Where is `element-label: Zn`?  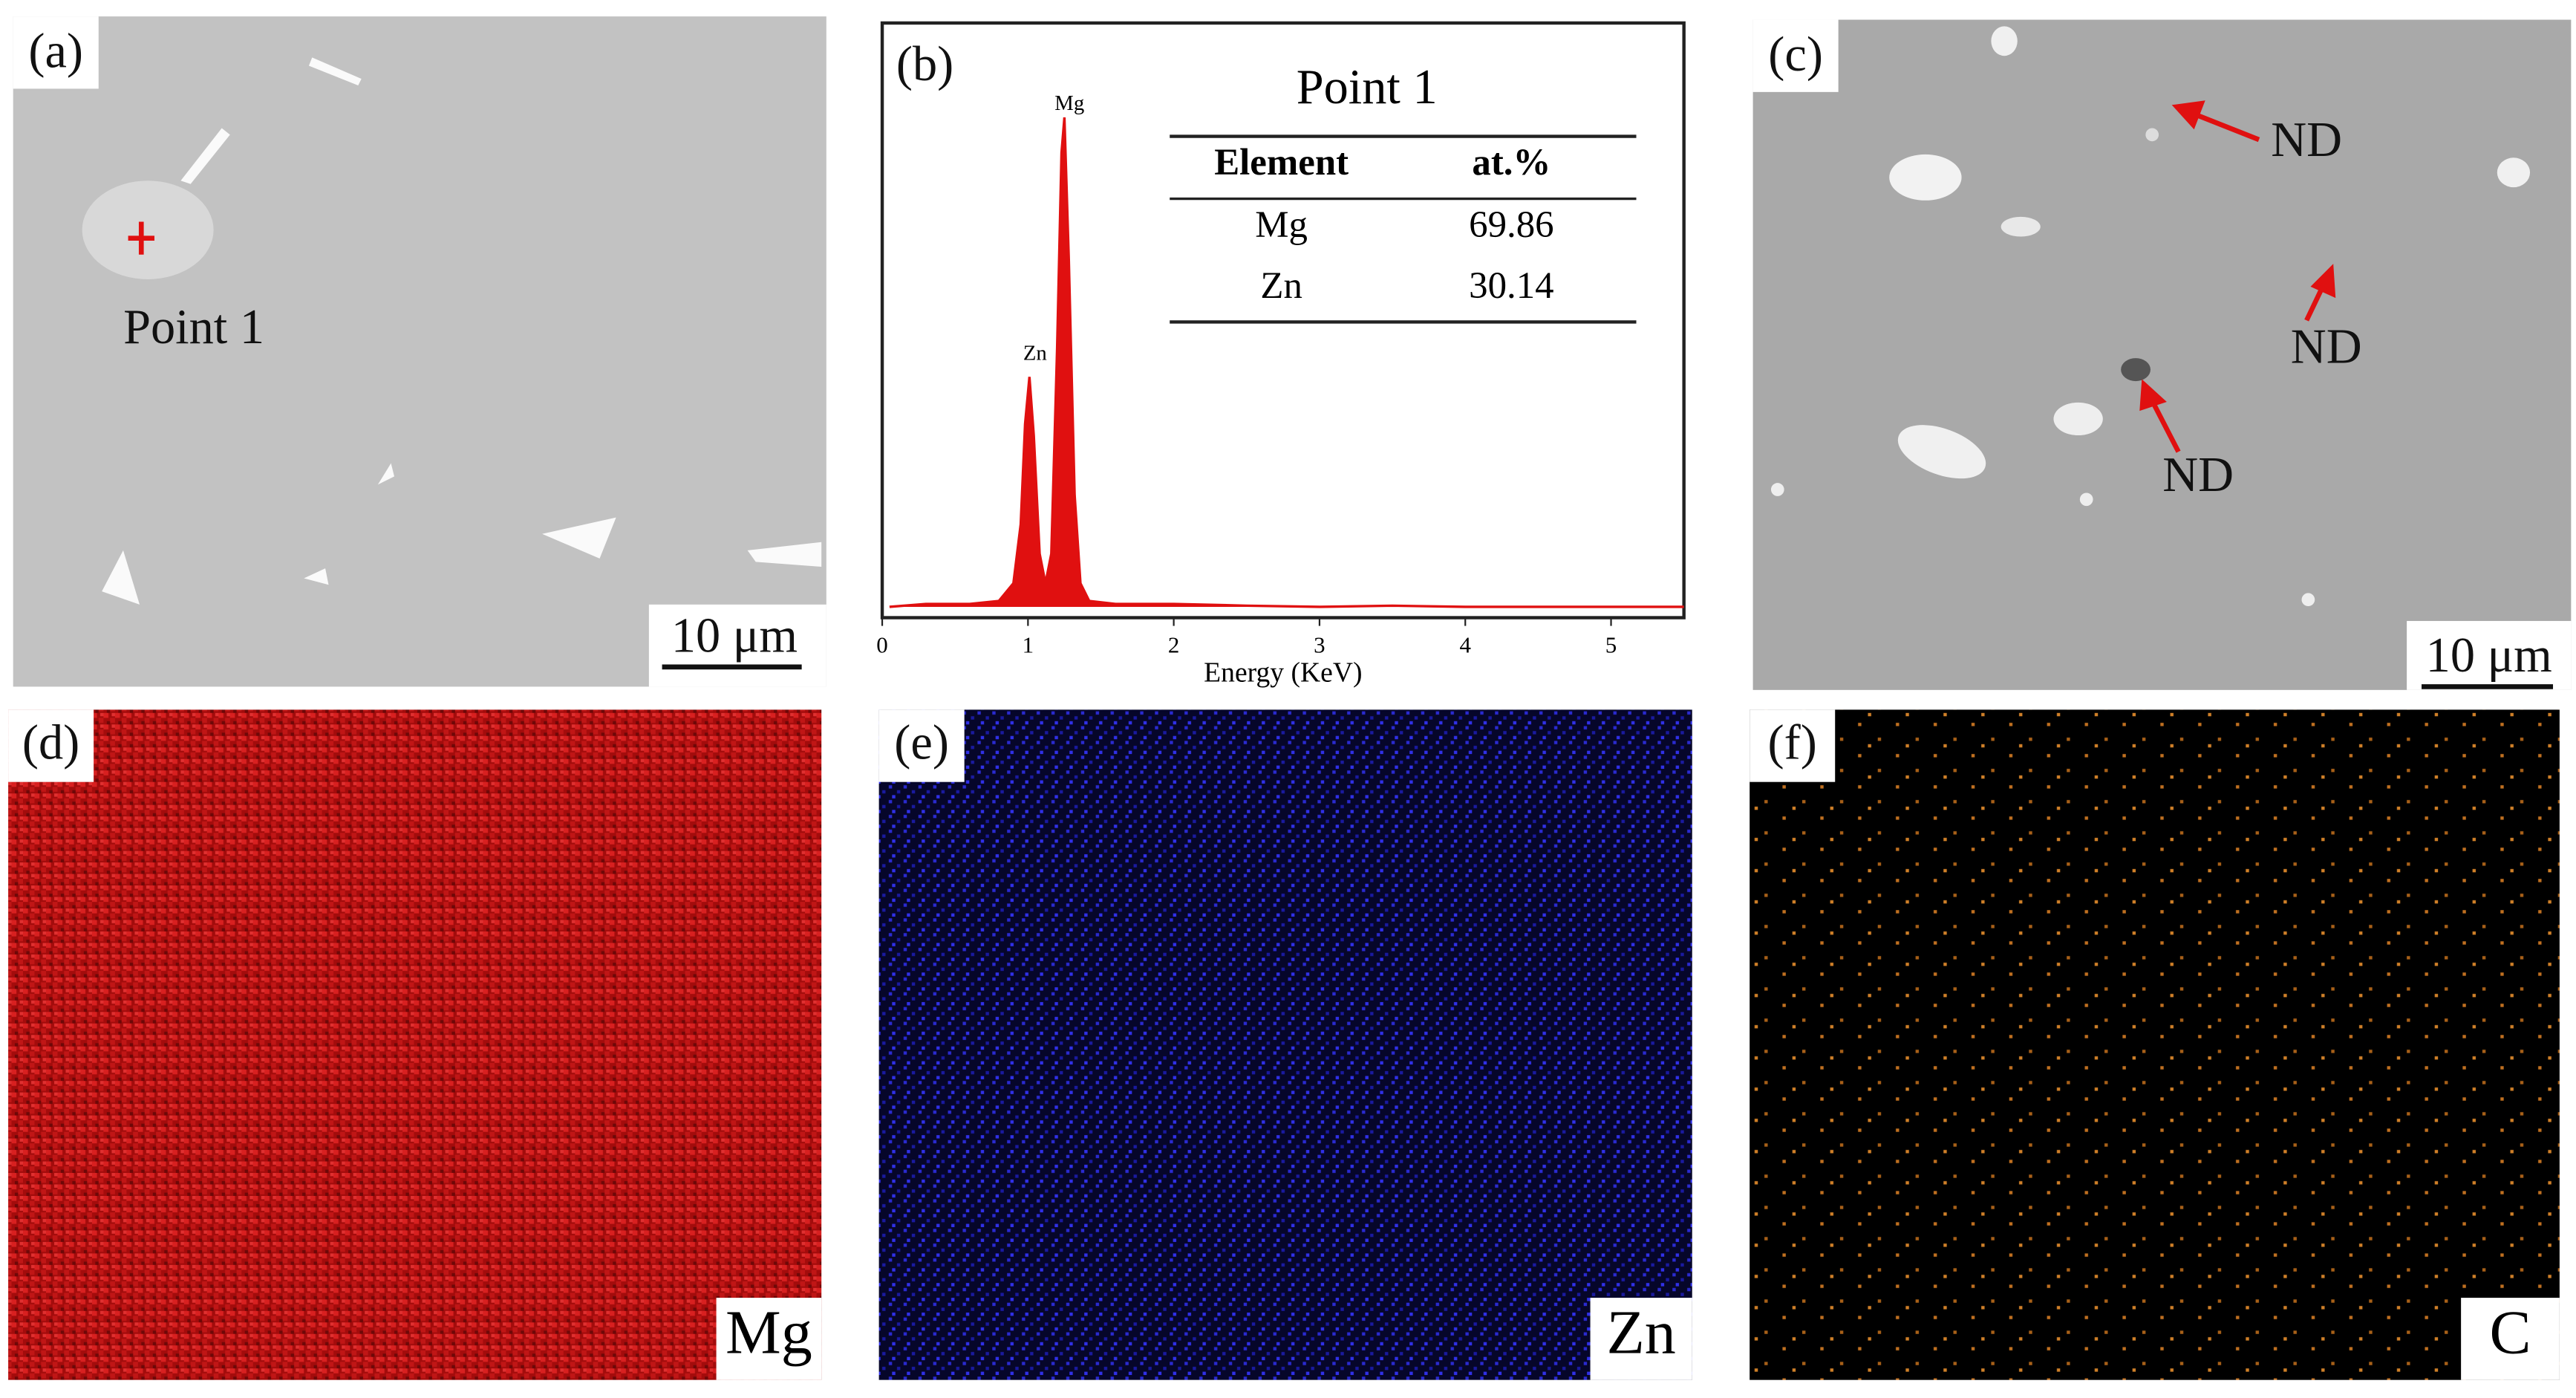
element-label: Zn is located at coordinates (1640, 1333).